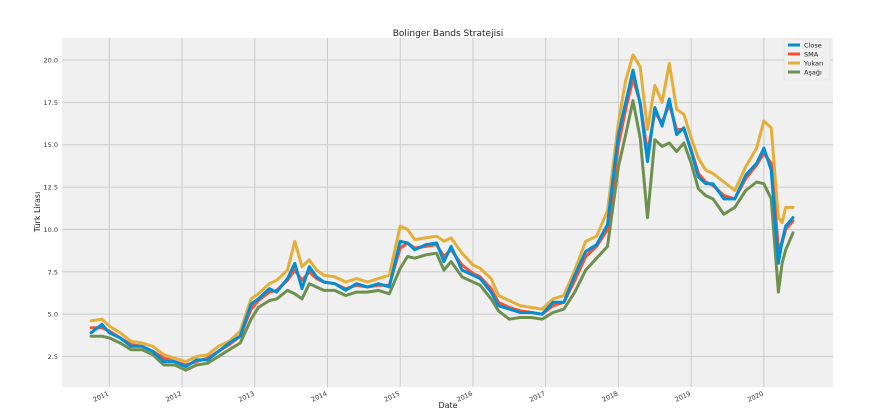 This screenshot has width=879, height=413. What do you see at coordinates (53, 315) in the screenshot?
I see `y-tick-label: 5.0` at bounding box center [53, 315].